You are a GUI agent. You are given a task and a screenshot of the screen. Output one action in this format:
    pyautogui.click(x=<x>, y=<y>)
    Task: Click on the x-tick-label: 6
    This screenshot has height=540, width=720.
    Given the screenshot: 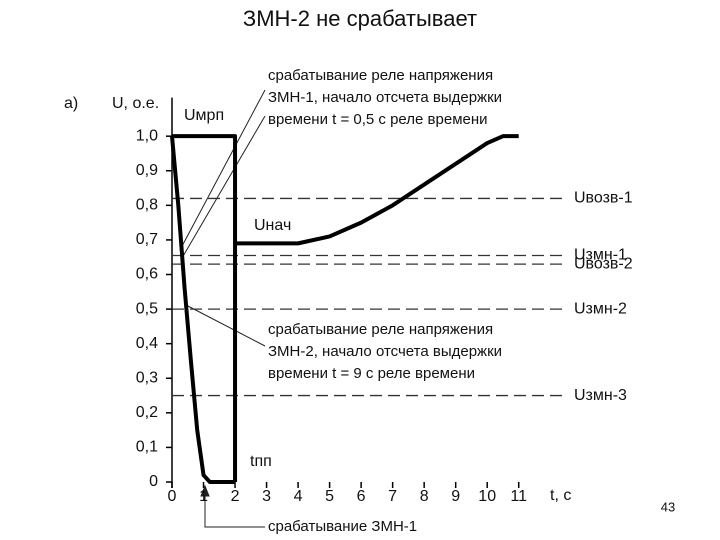 What is the action you would take?
    pyautogui.click(x=361, y=496)
    